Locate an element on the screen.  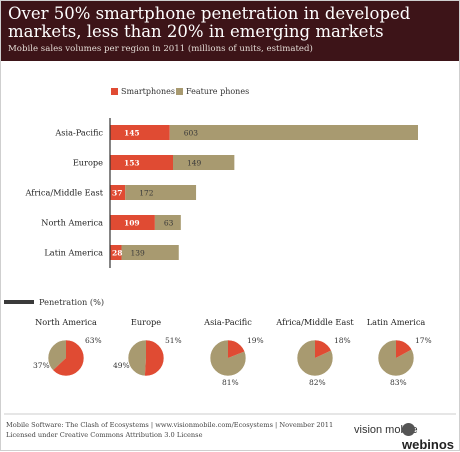
pie-label-feature-phones: 83% is located at coordinates (398, 382).